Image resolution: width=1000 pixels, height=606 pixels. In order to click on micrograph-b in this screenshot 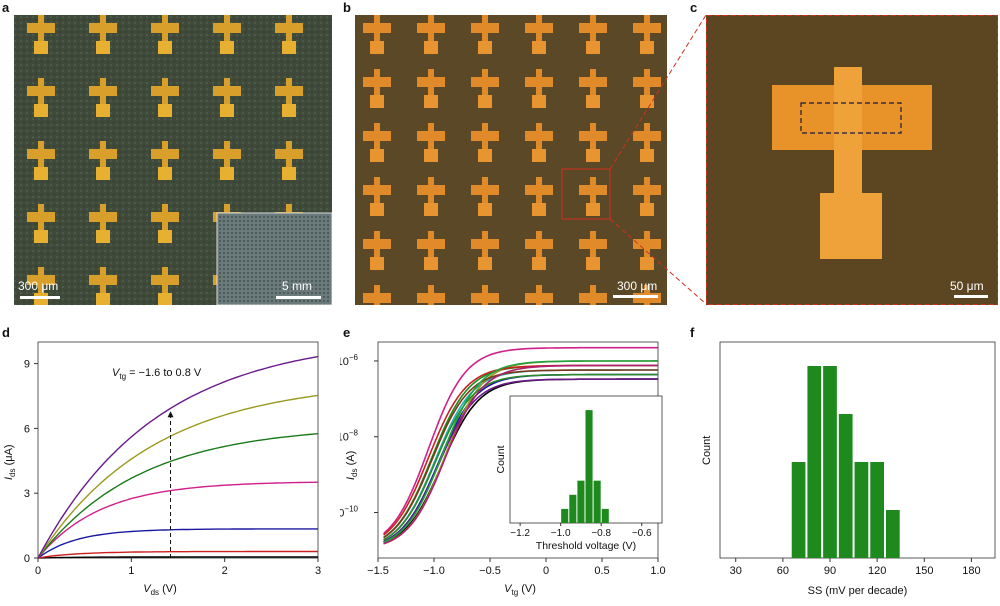, I will do `click(511, 160)`.